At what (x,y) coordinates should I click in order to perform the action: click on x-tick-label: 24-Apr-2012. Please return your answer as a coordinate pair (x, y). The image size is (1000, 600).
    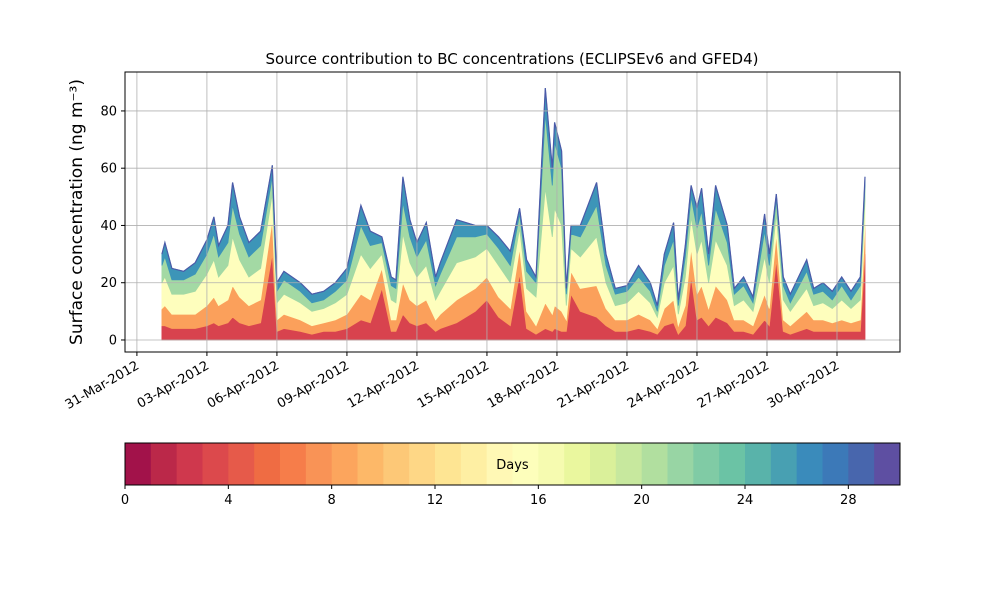
    Looking at the image, I should click on (663, 384).